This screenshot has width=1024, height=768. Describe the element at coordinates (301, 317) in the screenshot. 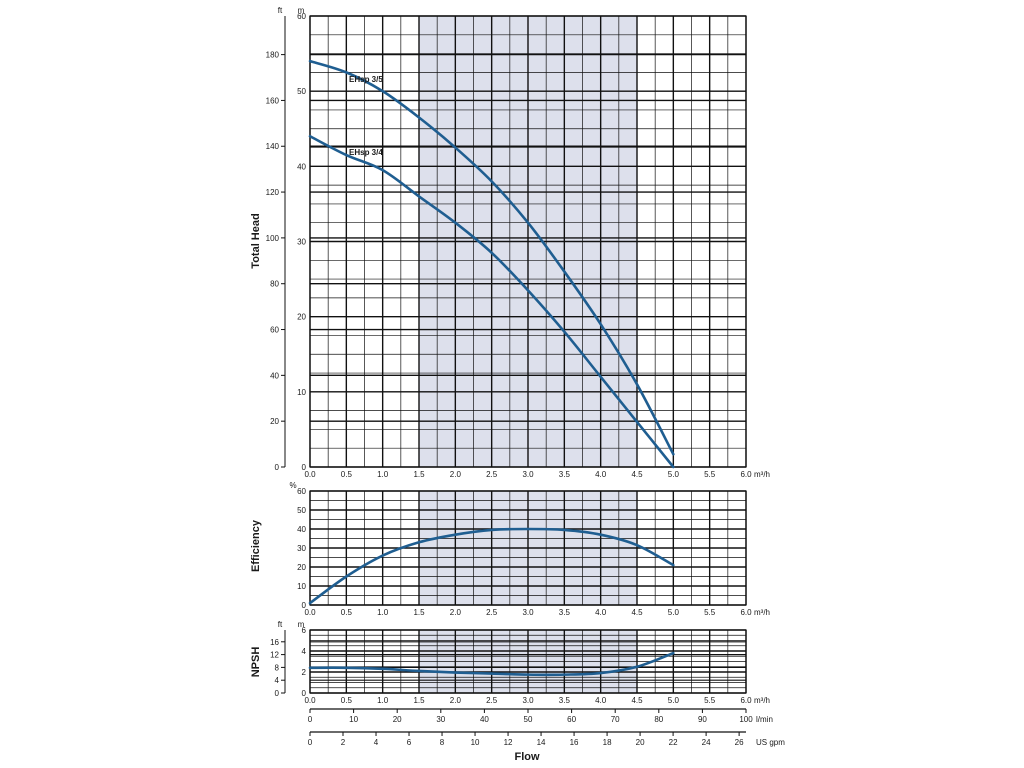

I see `head-y-tick-label: 20` at that location.